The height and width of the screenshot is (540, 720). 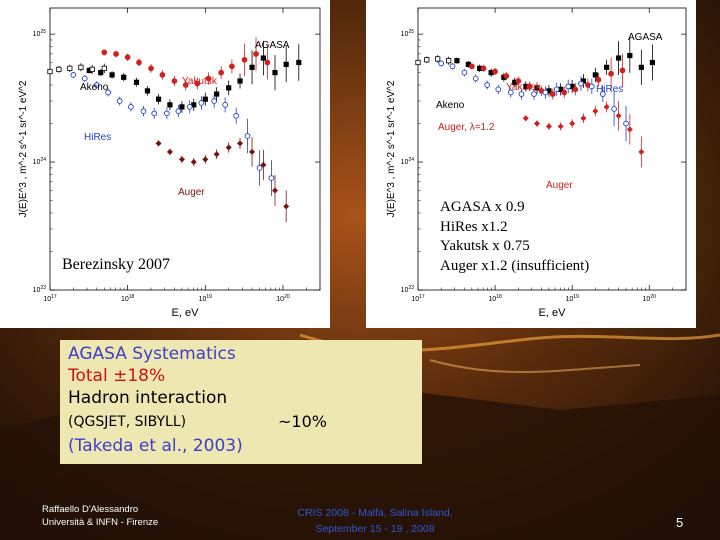 I want to click on systematics-hadron: Hadron interaction, so click(x=148, y=398).